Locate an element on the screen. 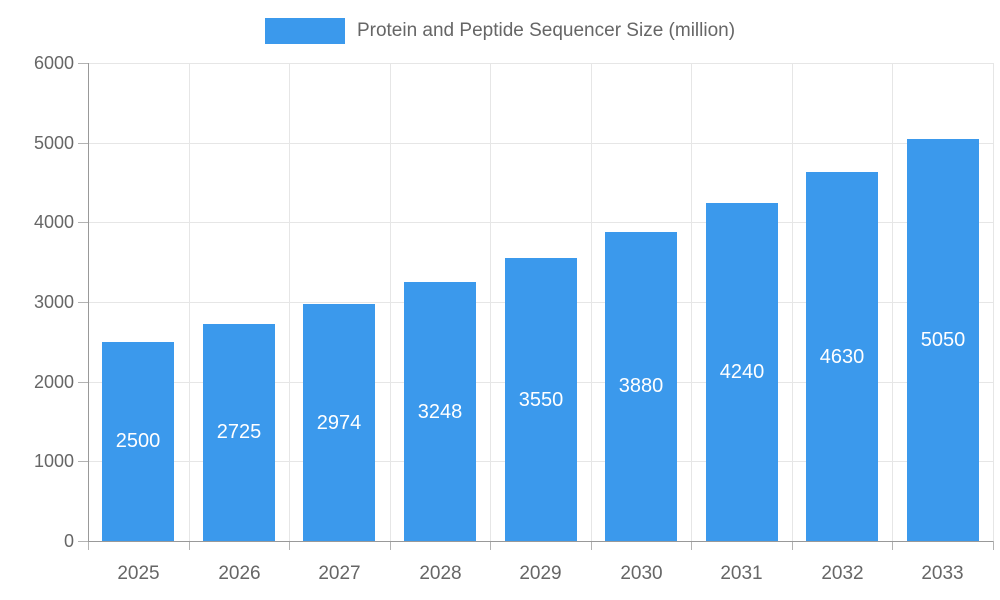 The height and width of the screenshot is (600, 1000). bar-2033 is located at coordinates (943, 340).